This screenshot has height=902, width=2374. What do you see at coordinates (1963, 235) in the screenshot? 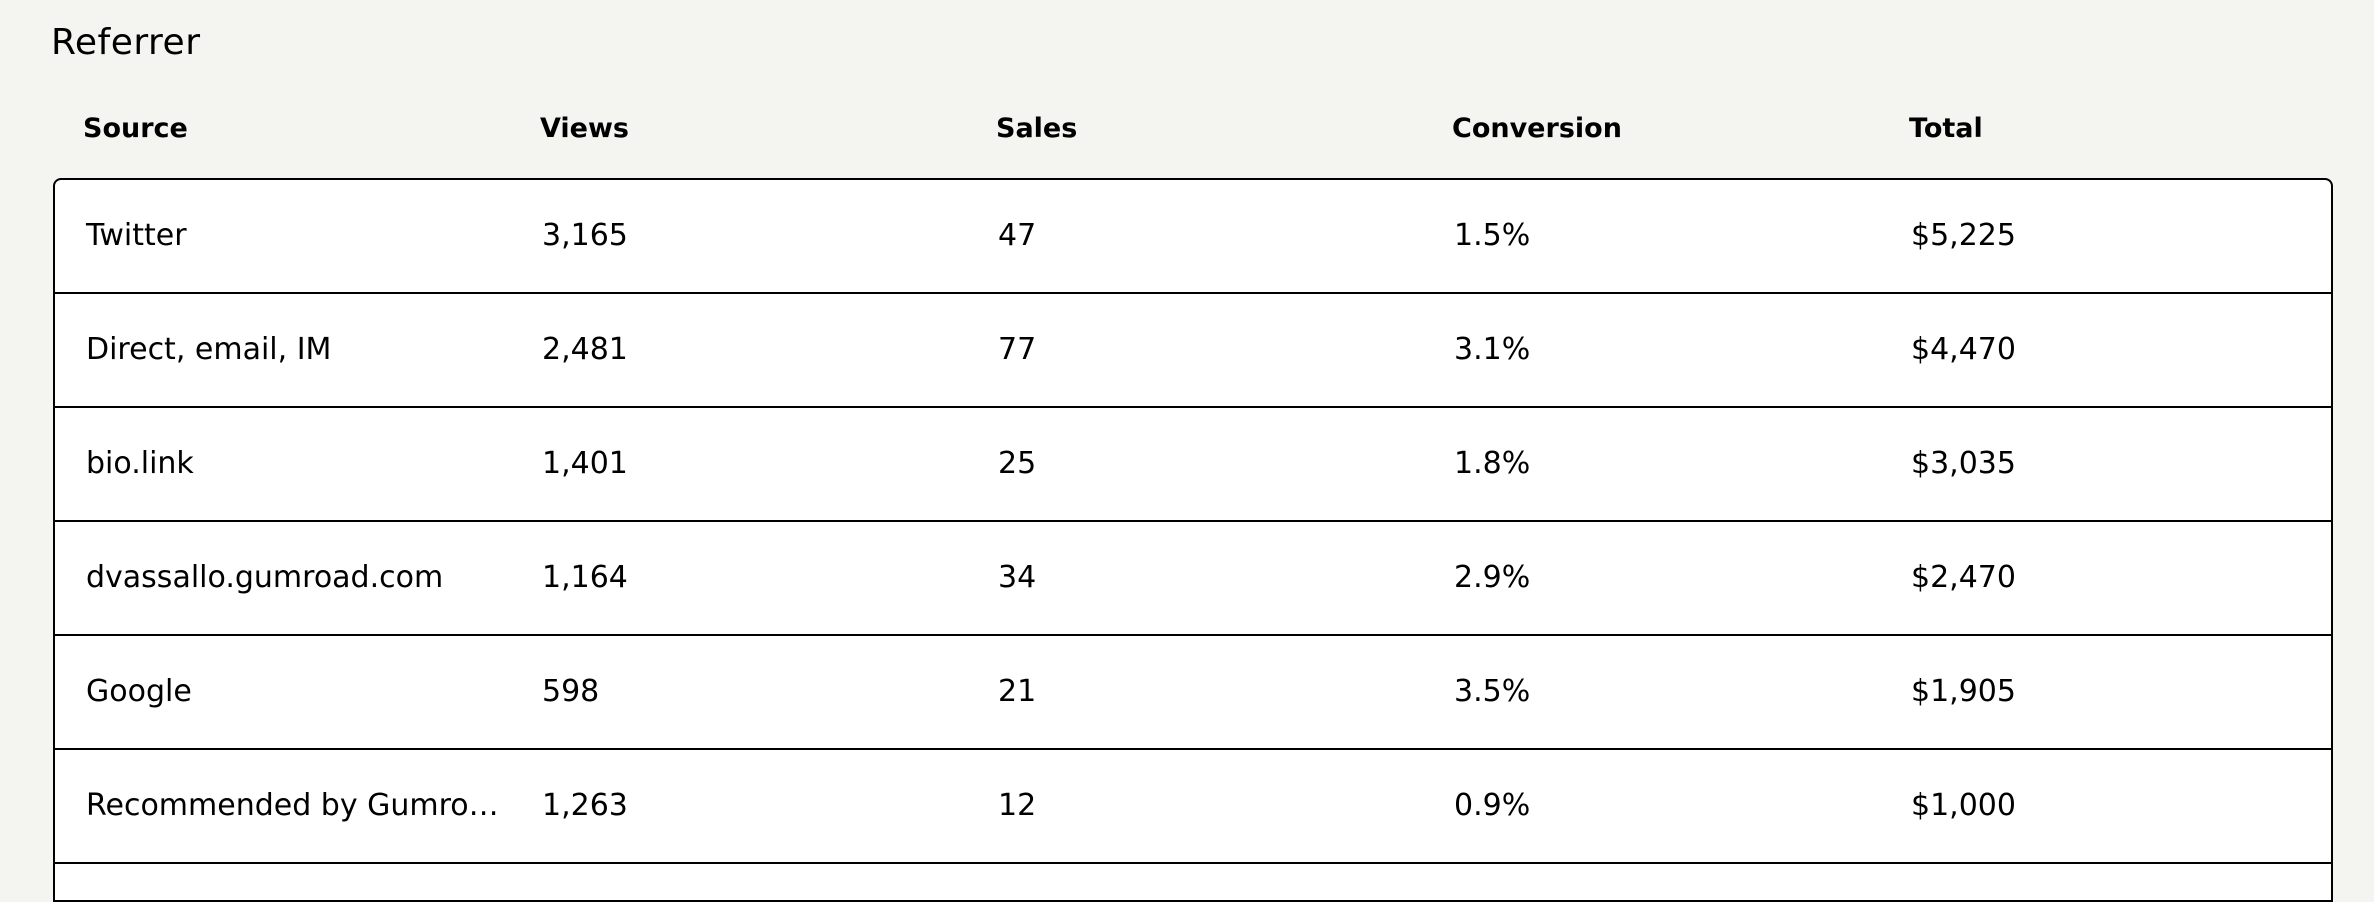
I see `table-cell: $5,225` at bounding box center [1963, 235].